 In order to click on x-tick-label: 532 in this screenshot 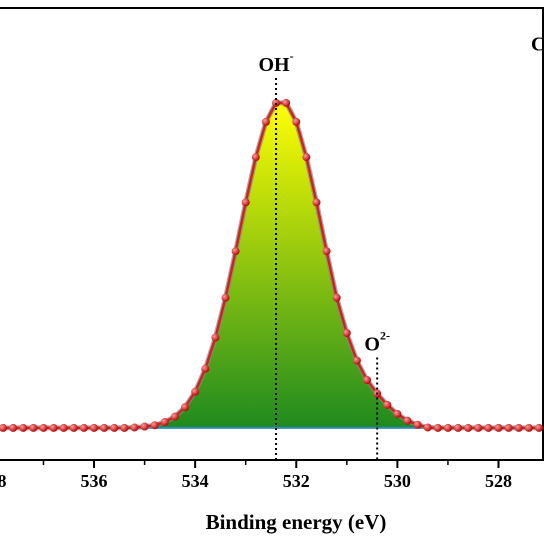, I will do `click(296, 481)`.